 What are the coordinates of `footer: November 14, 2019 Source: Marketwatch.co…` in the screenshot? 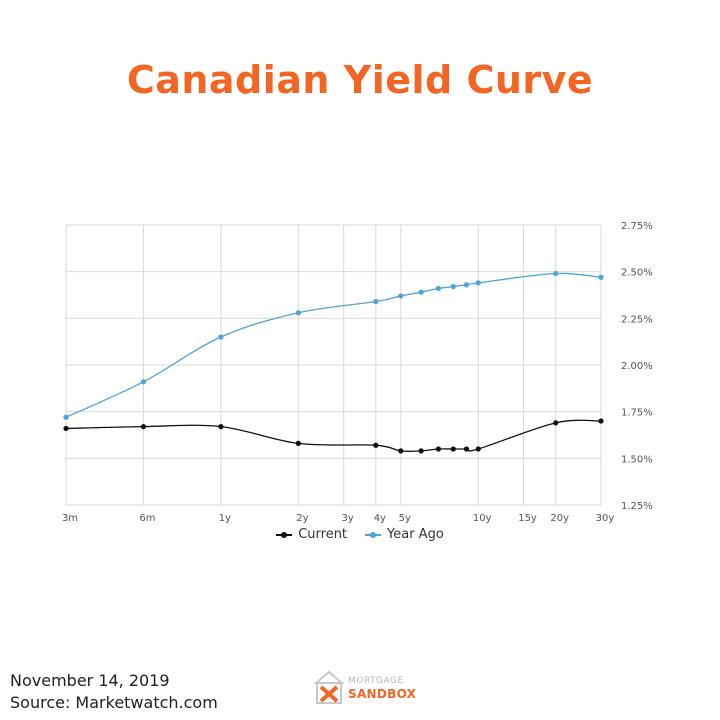 It's located at (114, 692).